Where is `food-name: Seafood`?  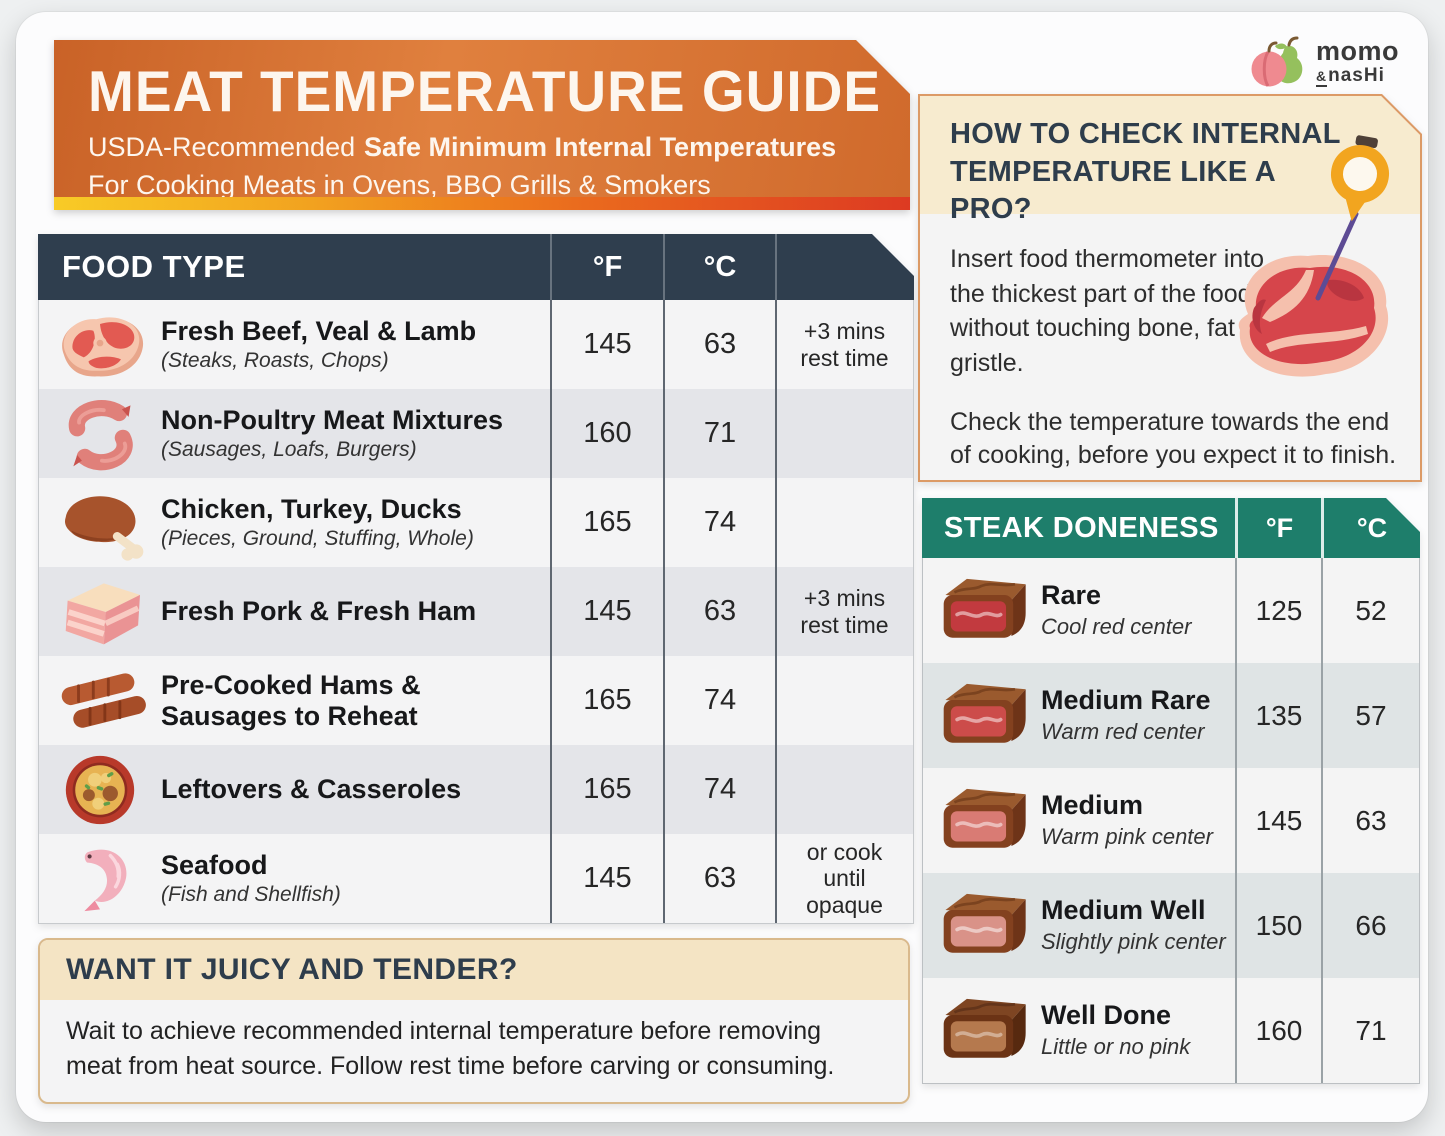
food-name: Seafood is located at coordinates (214, 864).